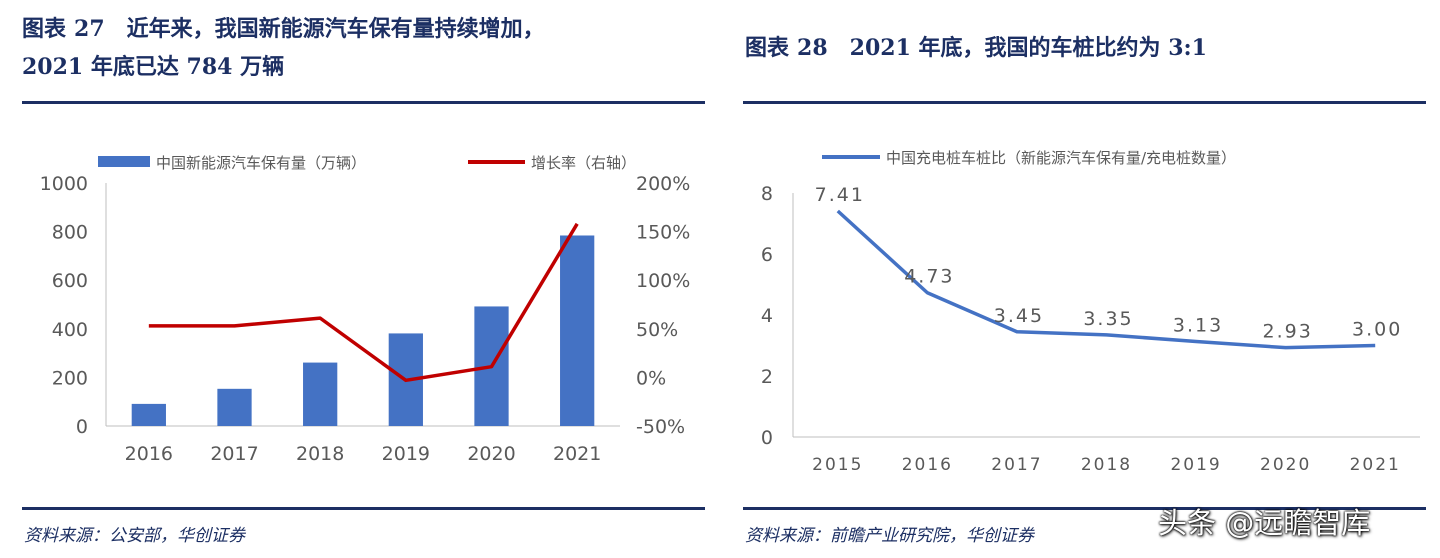 The image size is (1440, 558). What do you see at coordinates (363, 102) in the screenshot?
I see `left-title-rule` at bounding box center [363, 102].